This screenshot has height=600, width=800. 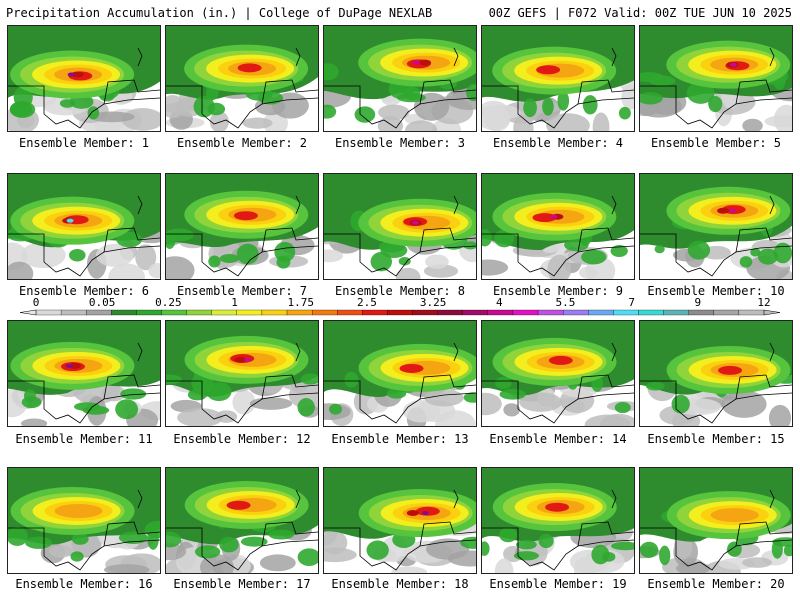 I want to click on colorbar-tick-label: 0.25, so click(x=168, y=302).